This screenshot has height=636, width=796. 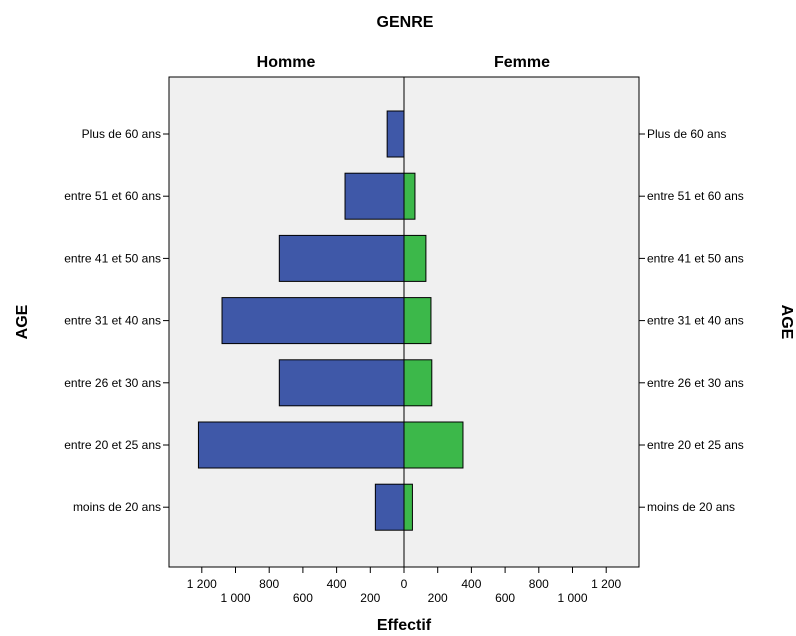 I want to click on category-label-left: entre 51 et 60 ans, so click(x=112, y=196).